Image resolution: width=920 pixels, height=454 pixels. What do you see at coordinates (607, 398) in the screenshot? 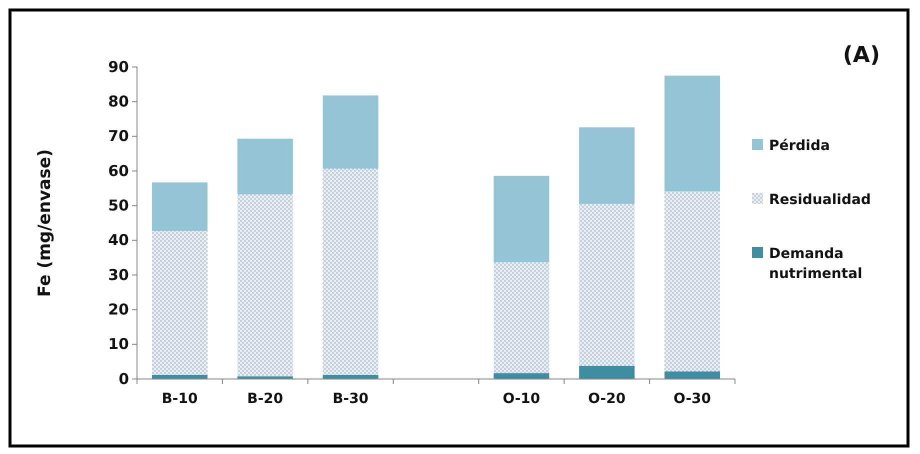
I see `x-tick-label: O-20` at bounding box center [607, 398].